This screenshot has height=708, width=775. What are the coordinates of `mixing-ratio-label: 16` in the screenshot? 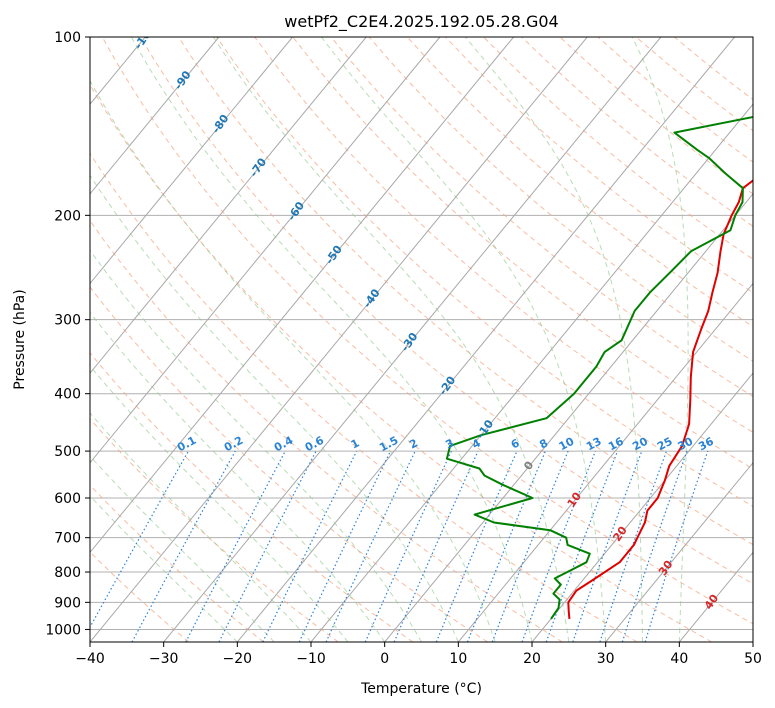 It's located at (616, 444).